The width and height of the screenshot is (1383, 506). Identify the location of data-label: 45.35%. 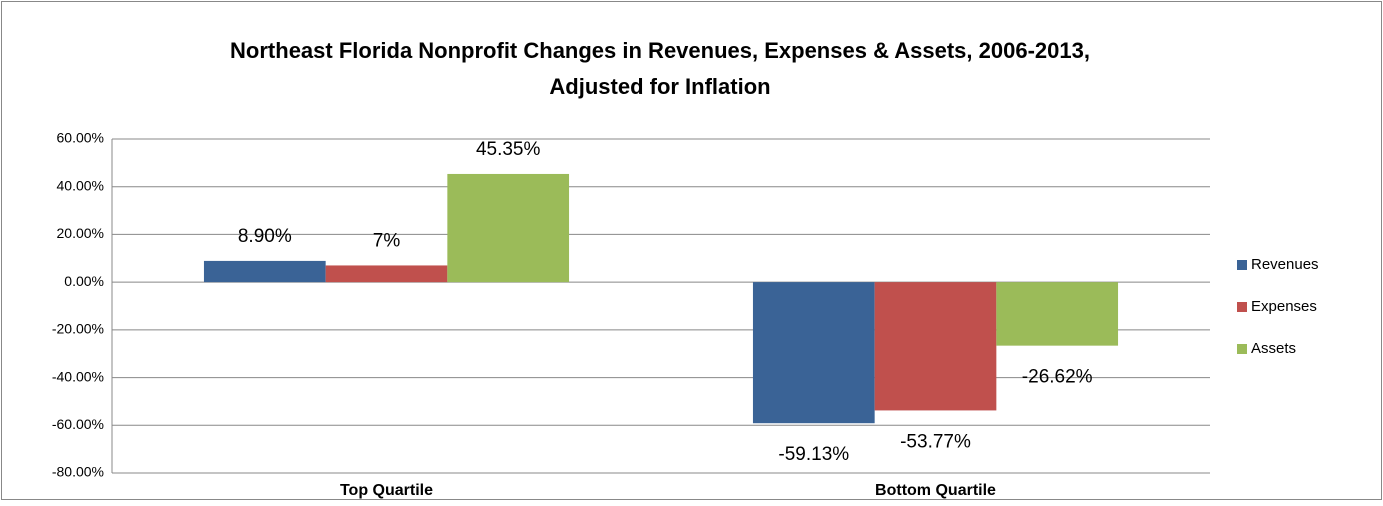
(508, 149).